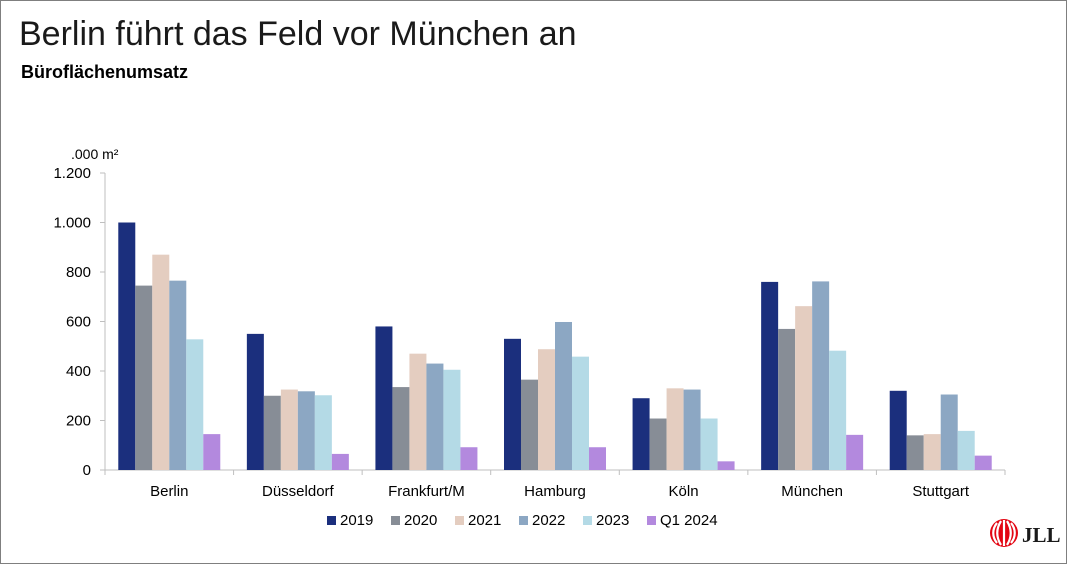 The height and width of the screenshot is (564, 1067). What do you see at coordinates (684, 491) in the screenshot?
I see `x-tick-label: Köln` at bounding box center [684, 491].